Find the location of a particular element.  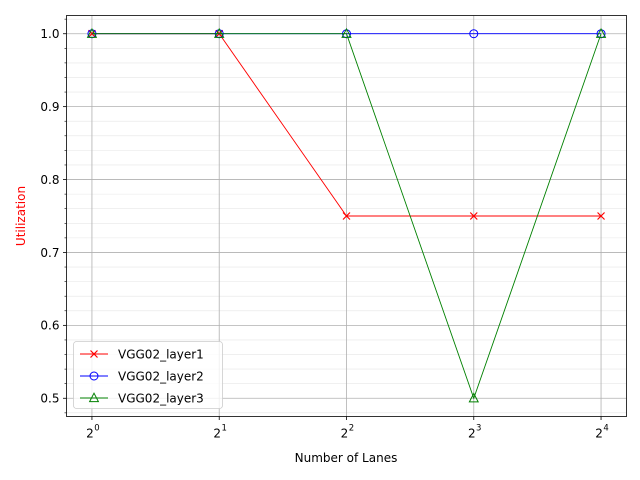

y-axis-label: Utilization is located at coordinates (21, 216).